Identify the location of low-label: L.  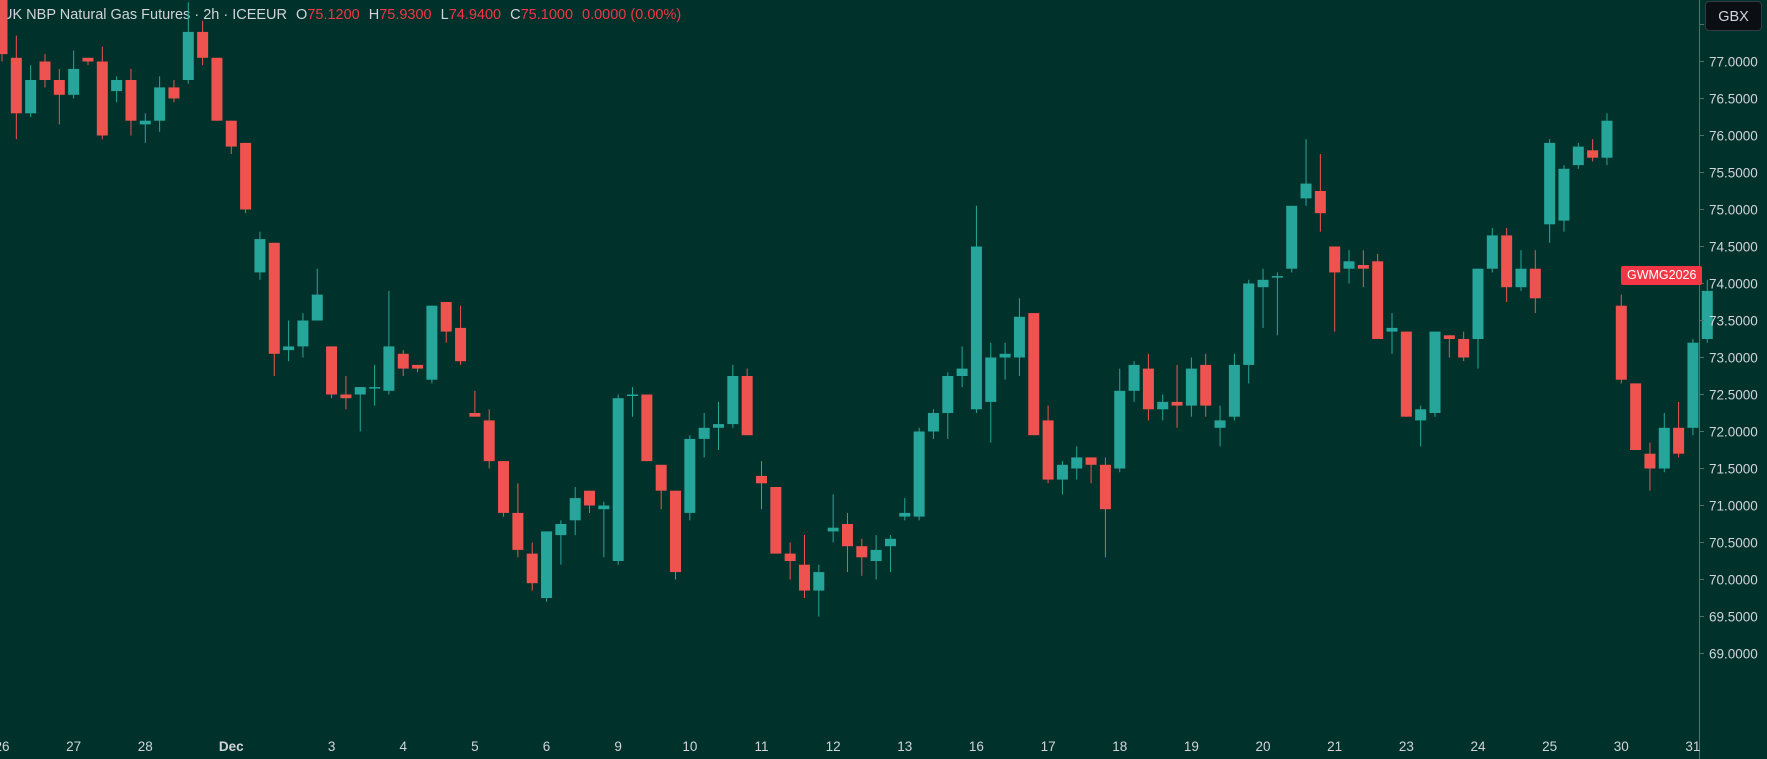
(444, 15).